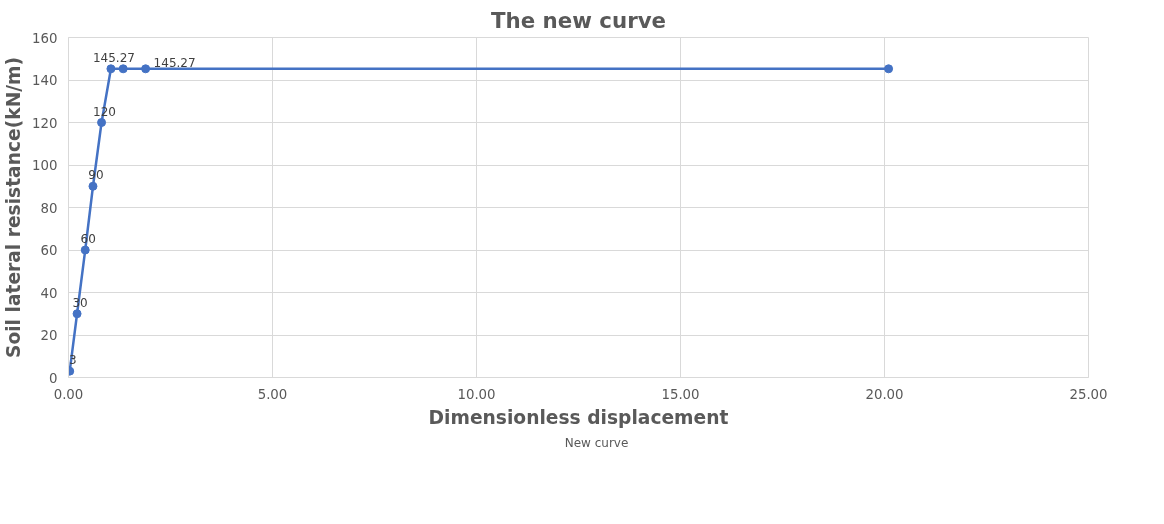 The height and width of the screenshot is (524, 1164). I want to click on x-axis-title: Dimensionless displacement, so click(578, 417).